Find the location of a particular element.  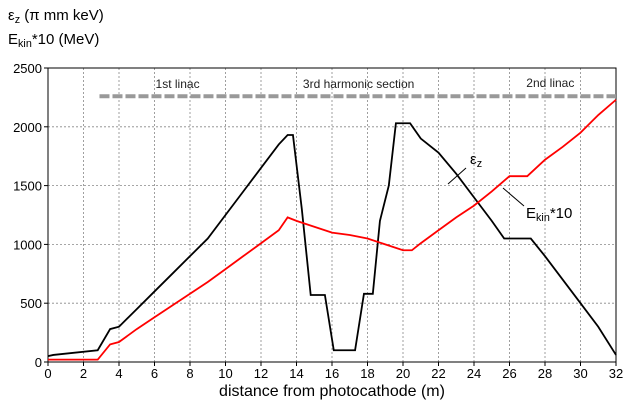

x-tick-label: 28 is located at coordinates (545, 373).